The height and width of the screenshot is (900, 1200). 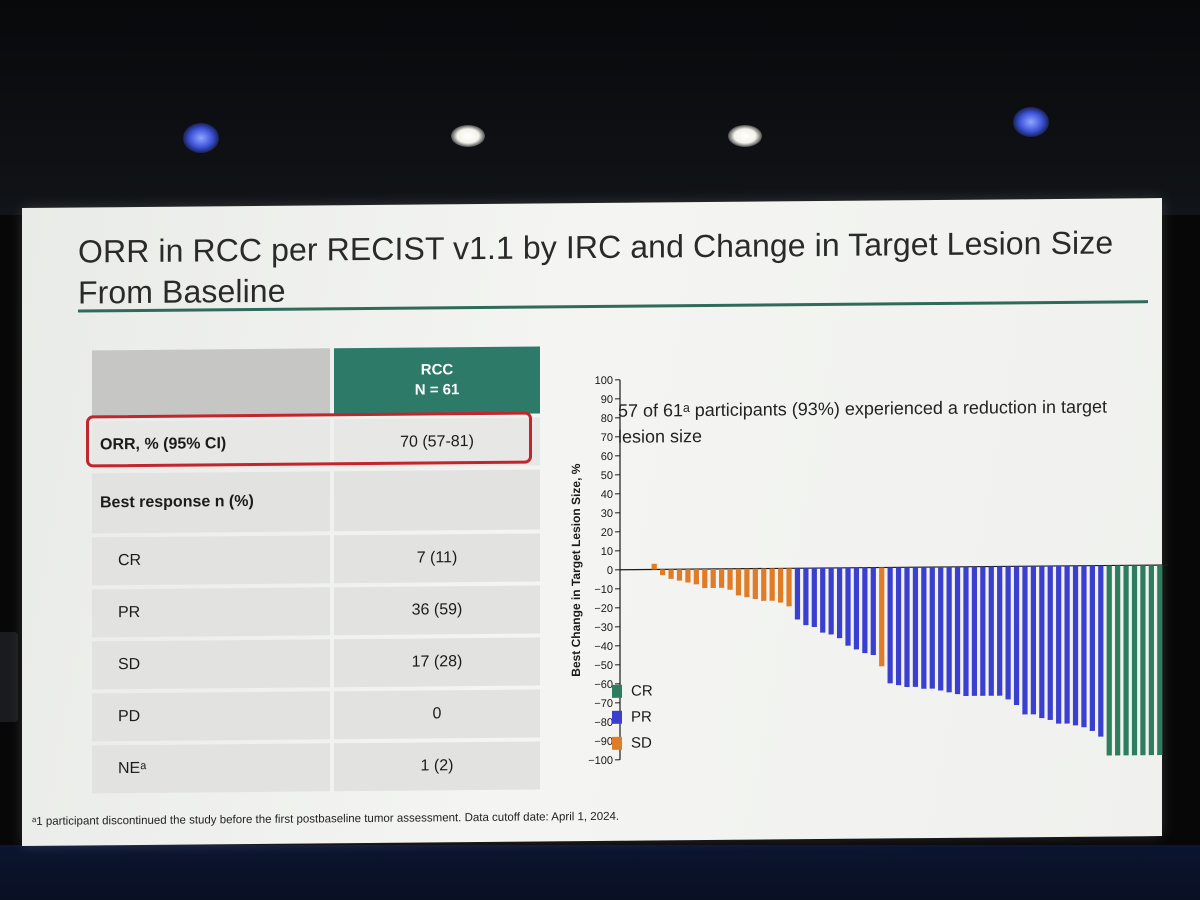 I want to click on row-label: PD, so click(x=211, y=716).